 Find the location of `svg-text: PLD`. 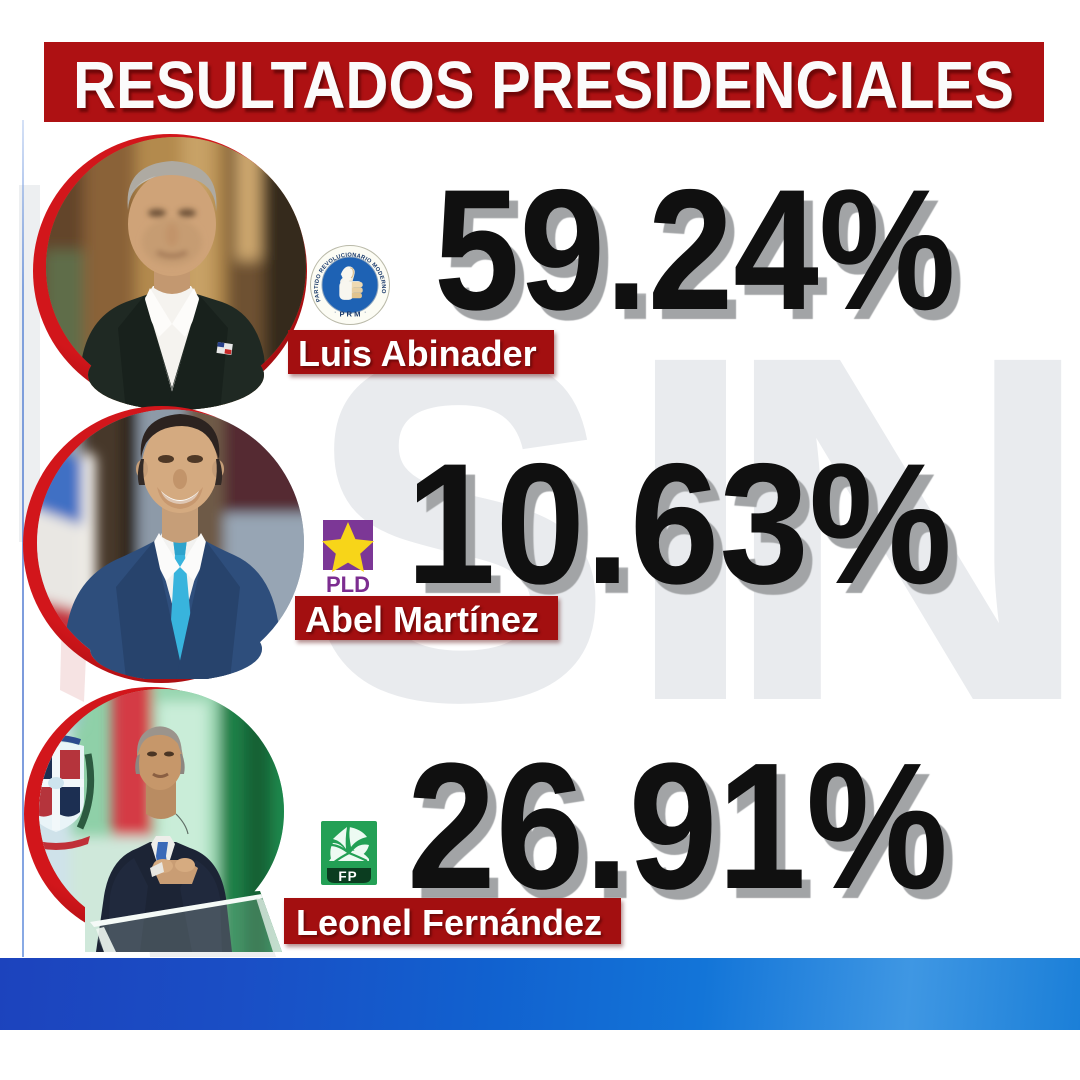

svg-text: PLD is located at coordinates (348, 583).